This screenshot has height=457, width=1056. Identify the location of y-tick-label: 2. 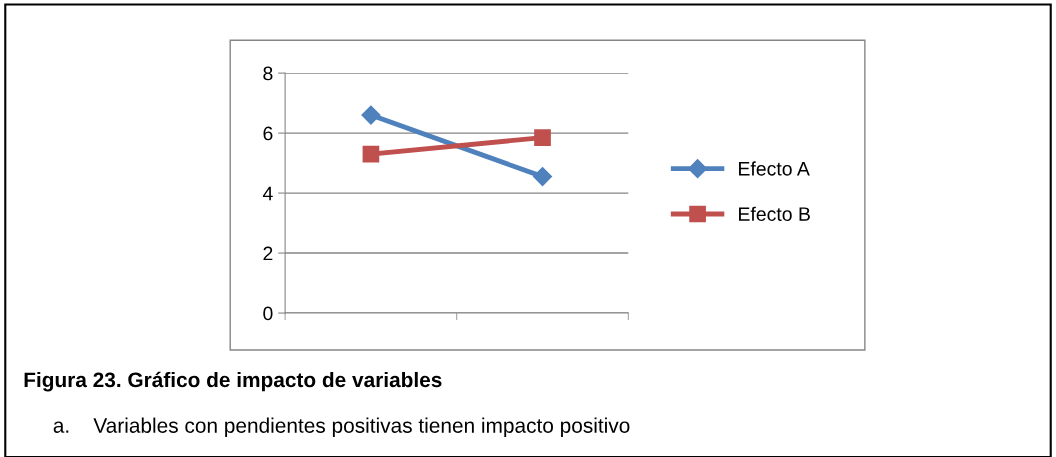
(268, 253).